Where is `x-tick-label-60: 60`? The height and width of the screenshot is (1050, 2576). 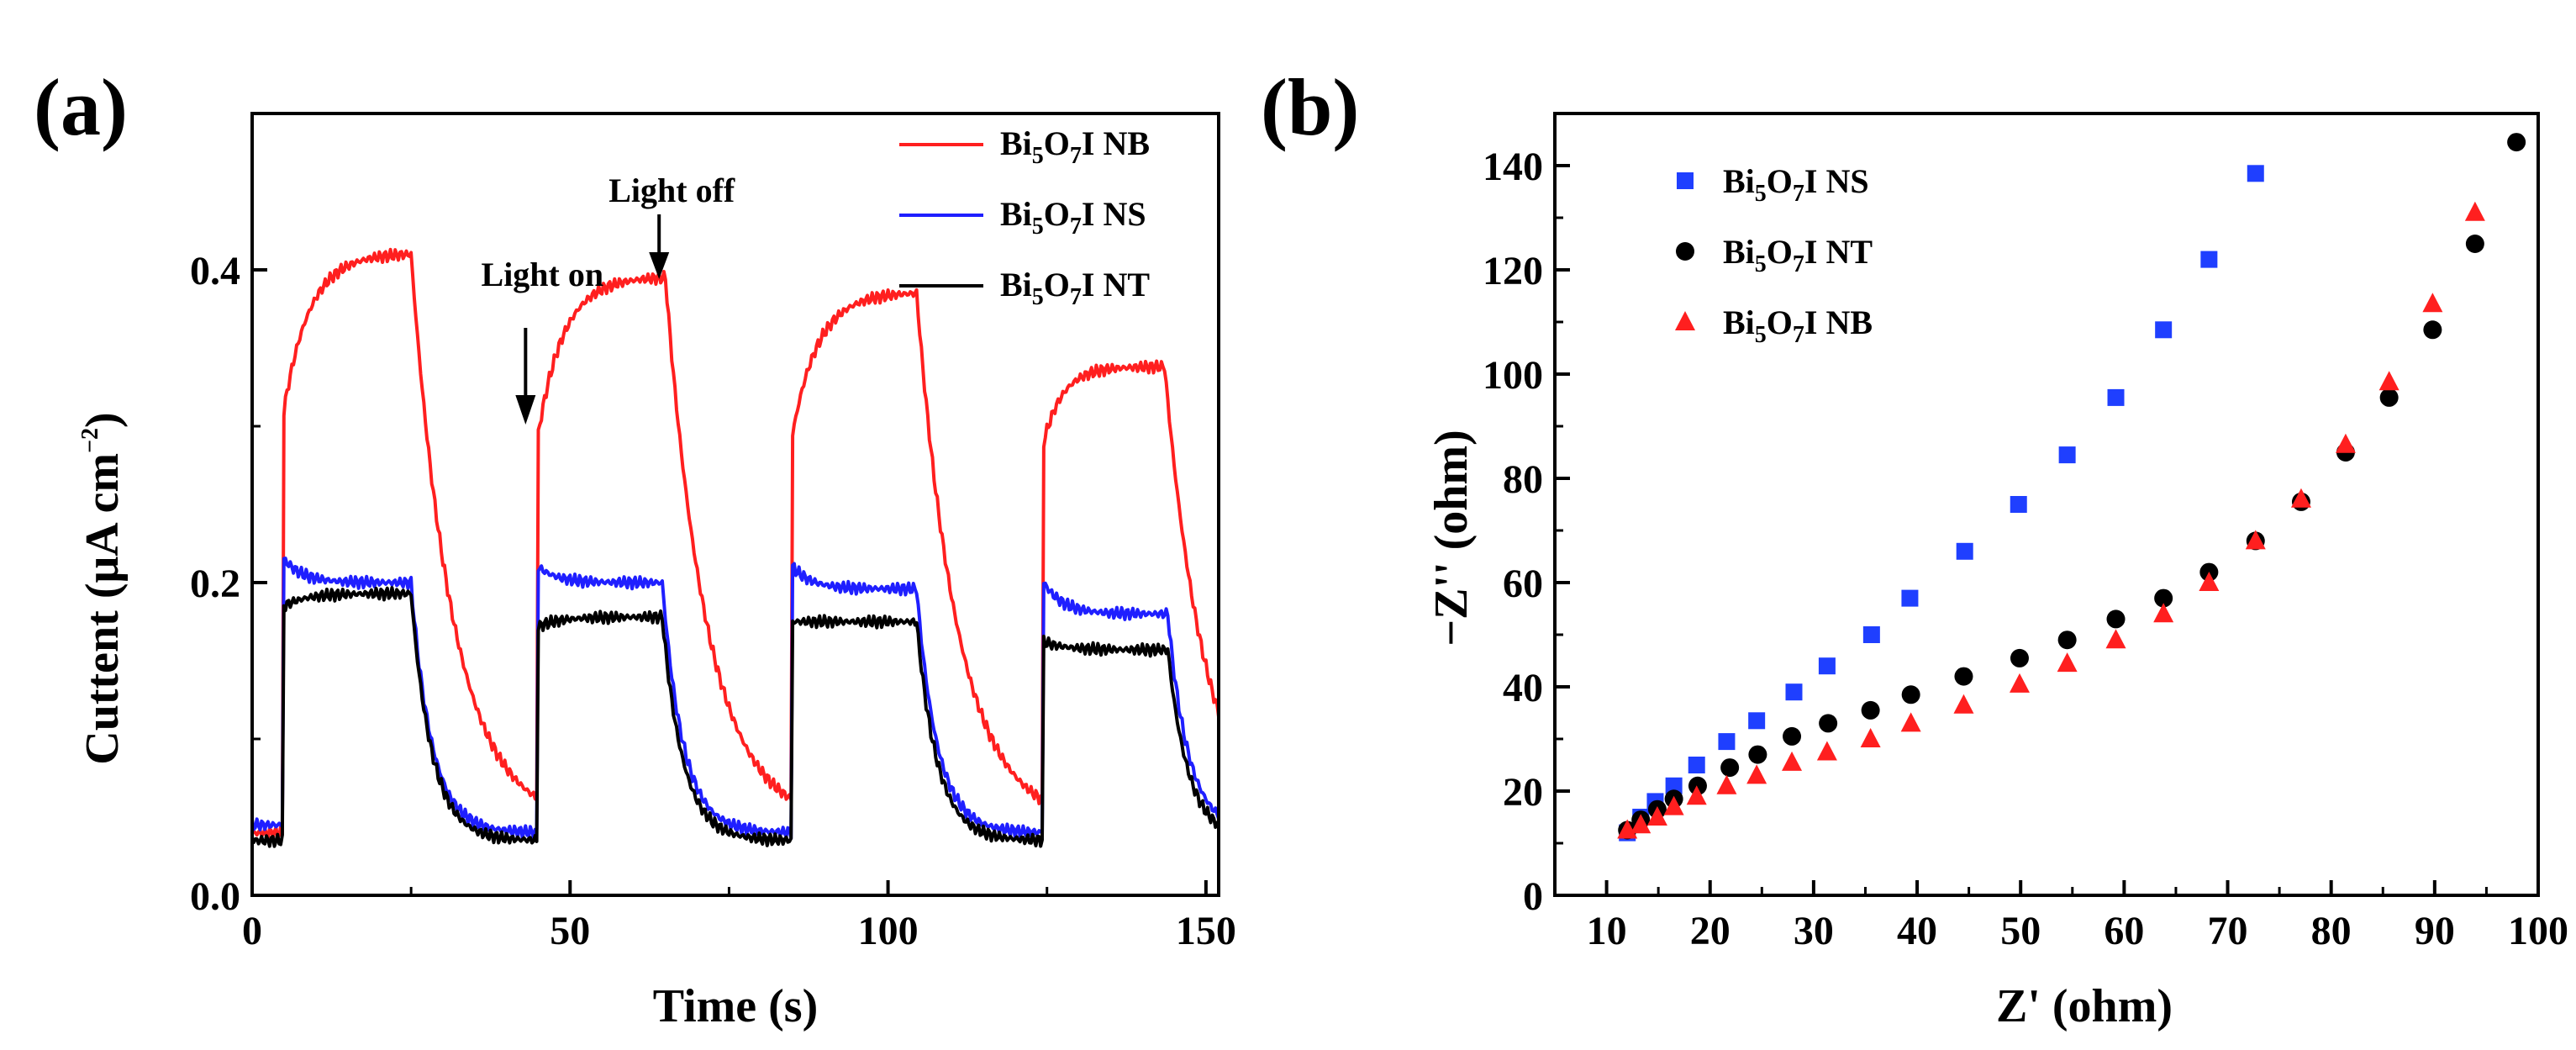 x-tick-label-60: 60 is located at coordinates (2124, 931).